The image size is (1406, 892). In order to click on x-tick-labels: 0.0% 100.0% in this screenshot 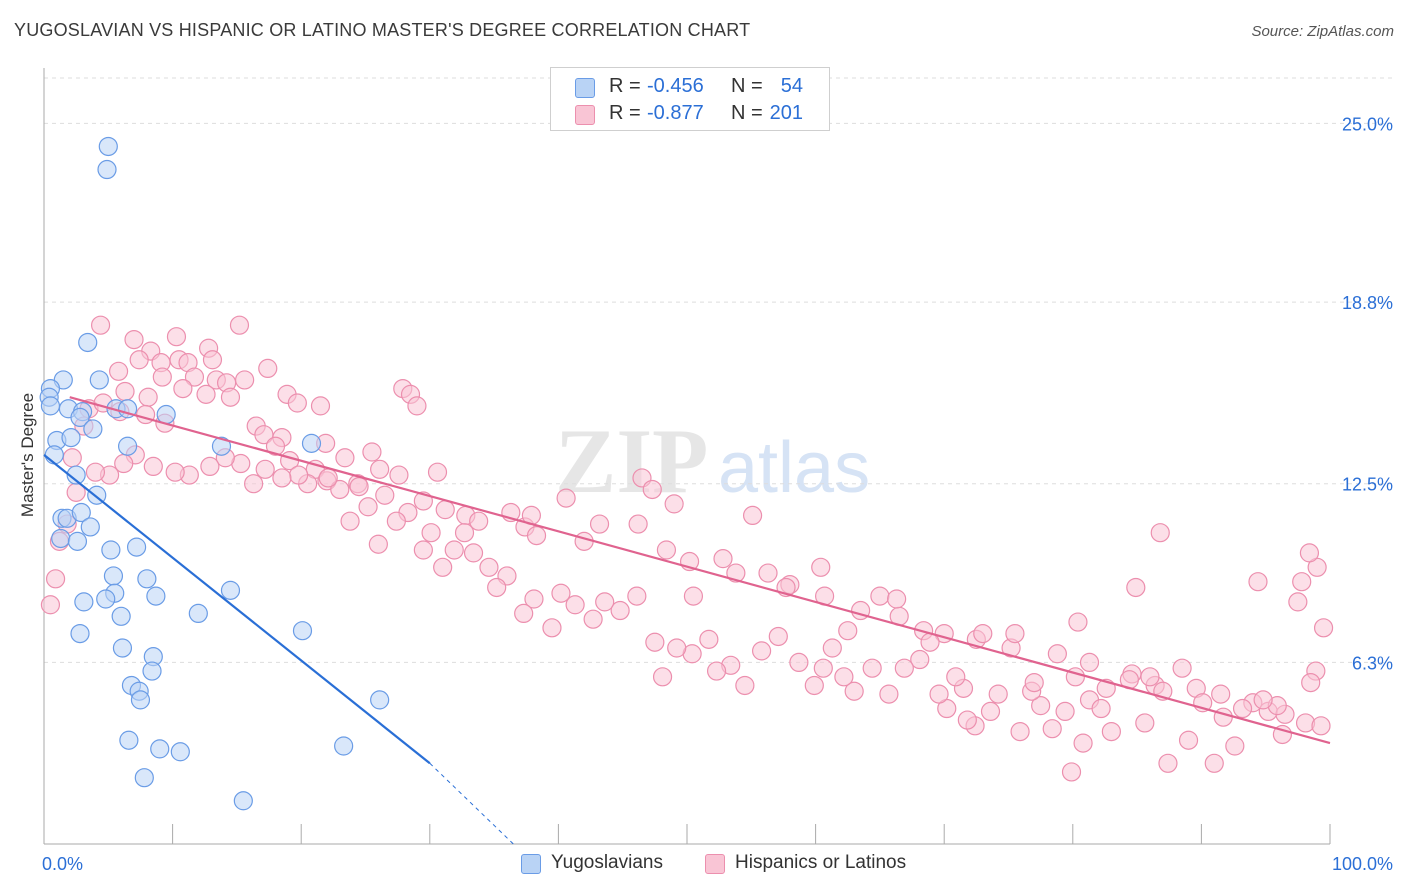, I will do `click(717, 864)`.